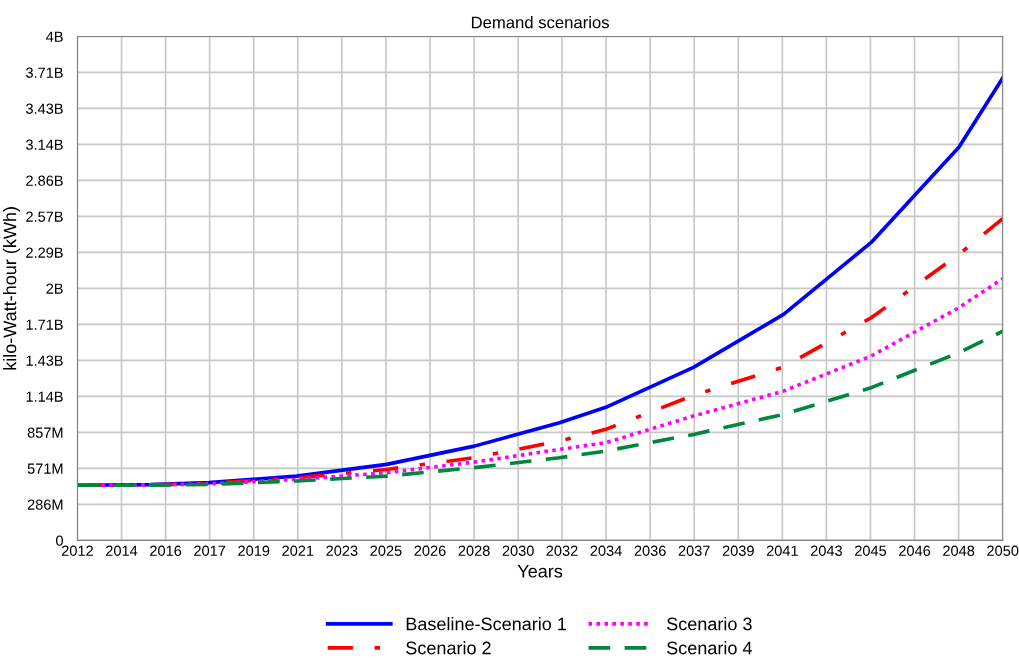  What do you see at coordinates (44, 108) in the screenshot?
I see `y-tick-label: 3.43B` at bounding box center [44, 108].